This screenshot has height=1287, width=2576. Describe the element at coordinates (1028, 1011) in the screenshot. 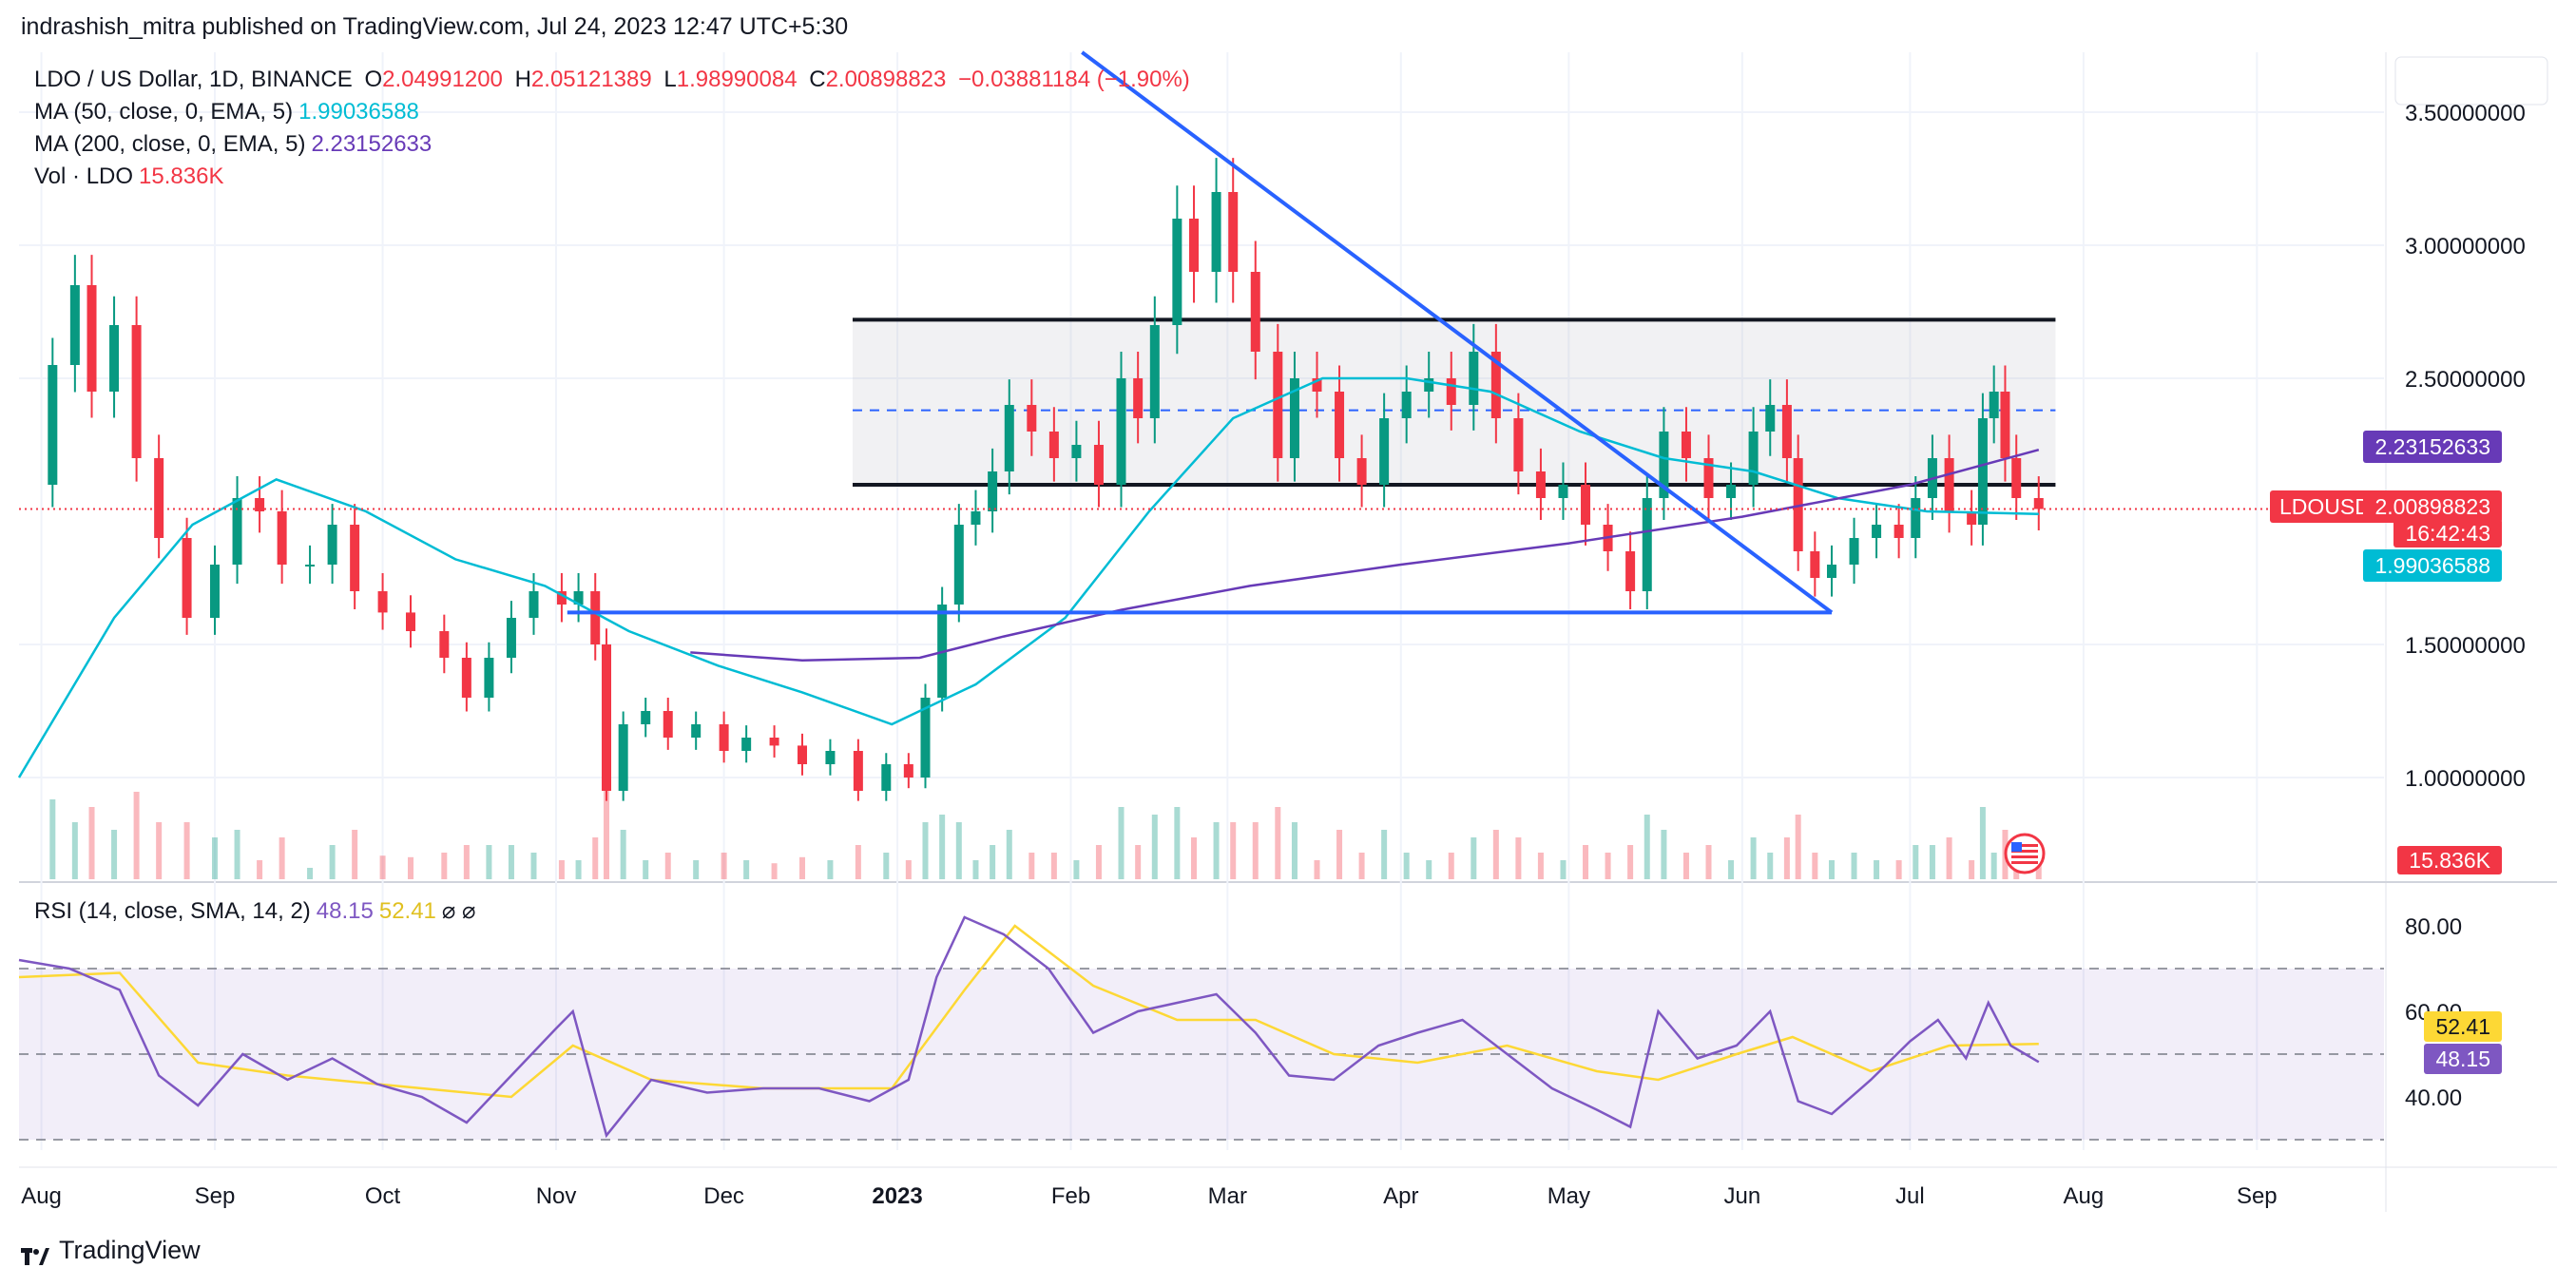

I see `rsi-ma-line` at that location.